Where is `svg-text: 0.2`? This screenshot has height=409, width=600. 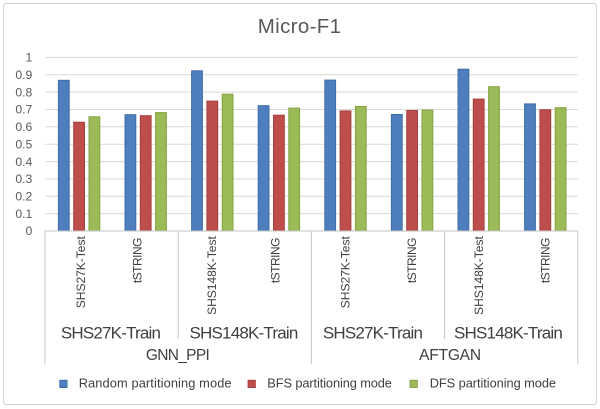
svg-text: 0.2 is located at coordinates (23, 197).